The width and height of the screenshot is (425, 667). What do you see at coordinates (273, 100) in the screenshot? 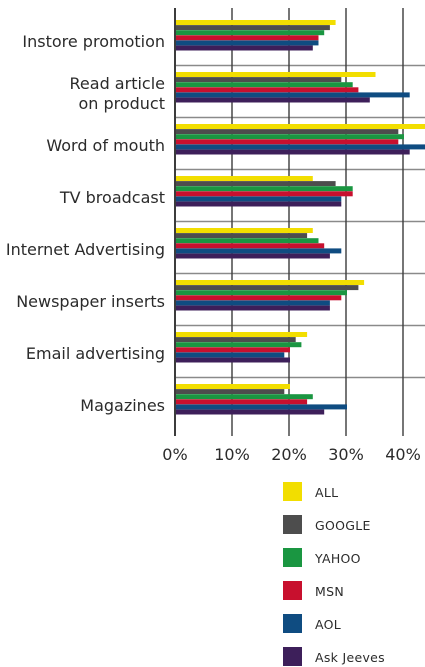
I see `bar-read-article-on-product-ask-jeeves` at bounding box center [273, 100].